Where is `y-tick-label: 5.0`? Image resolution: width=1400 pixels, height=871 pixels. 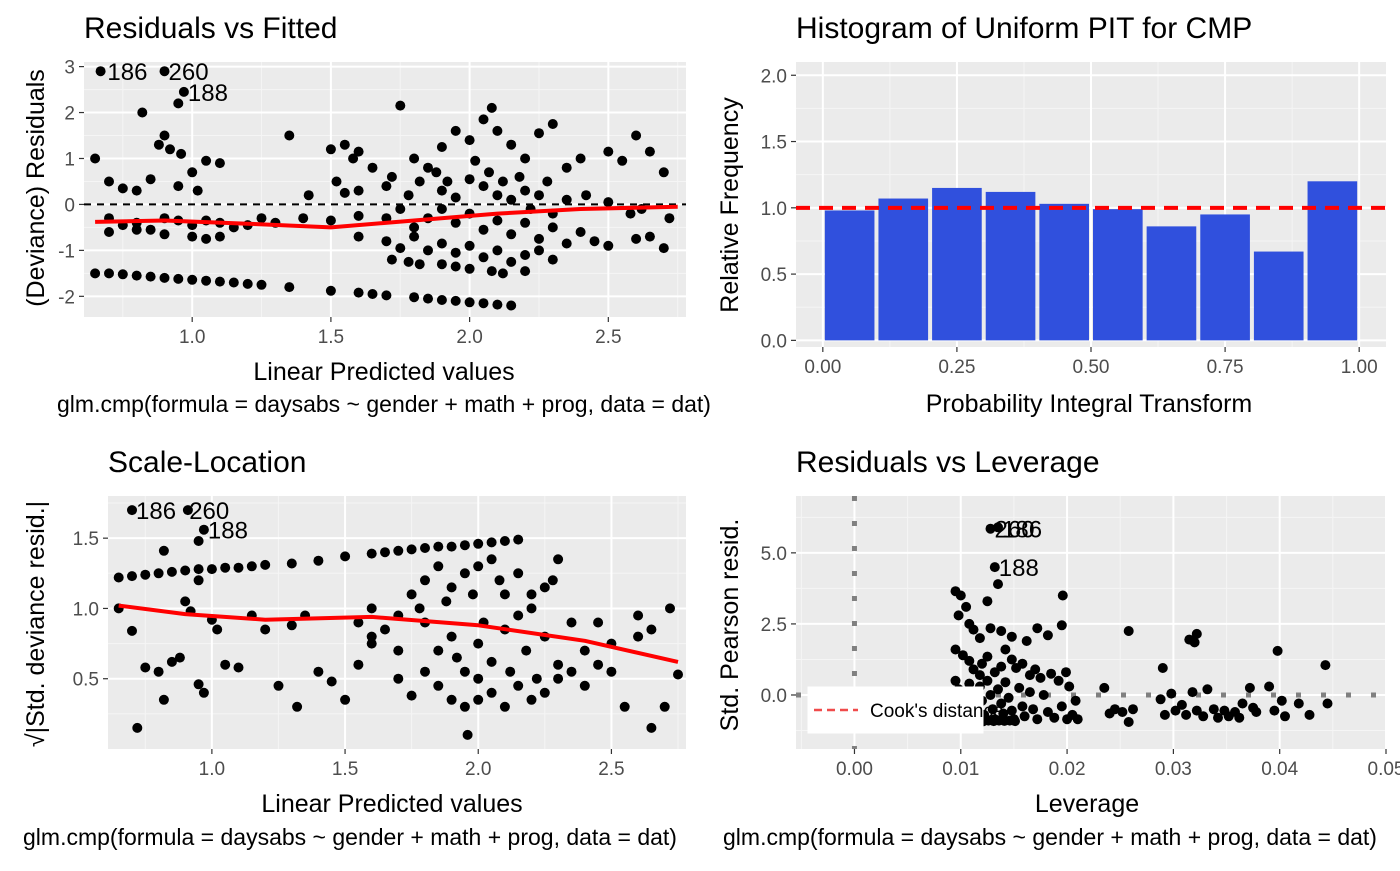
y-tick-label: 5.0 is located at coordinates (774, 554).